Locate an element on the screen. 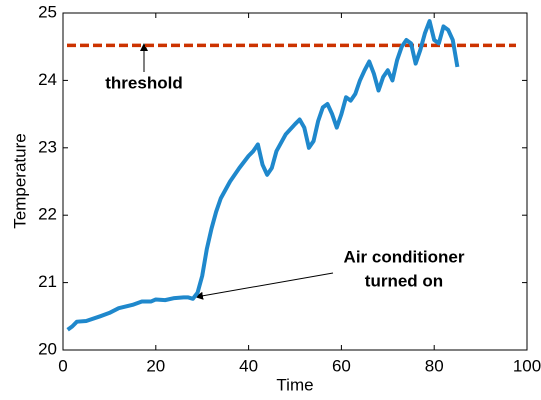 This screenshot has height=400, width=541. y-tick-label: 22 is located at coordinates (47, 214).